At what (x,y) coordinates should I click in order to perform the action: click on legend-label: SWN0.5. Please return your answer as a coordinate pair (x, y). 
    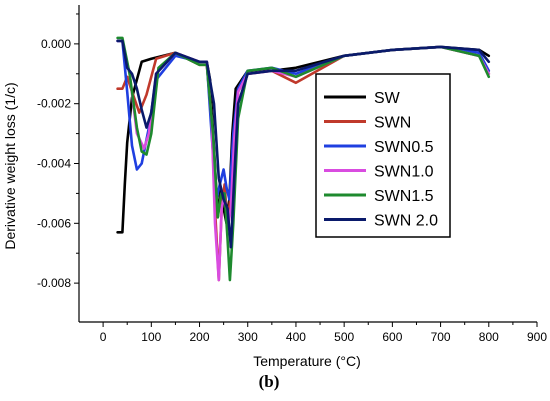
    Looking at the image, I should click on (404, 147).